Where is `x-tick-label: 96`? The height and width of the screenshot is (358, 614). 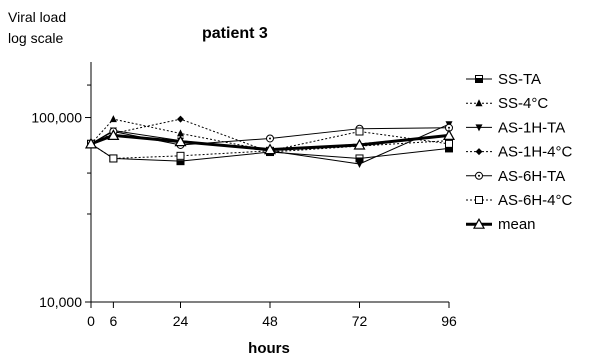
x-tick-label: 96 is located at coordinates (449, 321).